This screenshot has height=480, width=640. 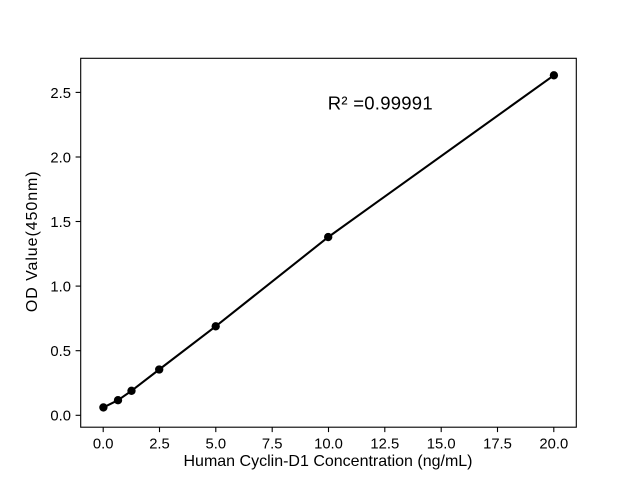 What do you see at coordinates (60, 352) in the screenshot?
I see `svg-text: 0.5` at bounding box center [60, 352].